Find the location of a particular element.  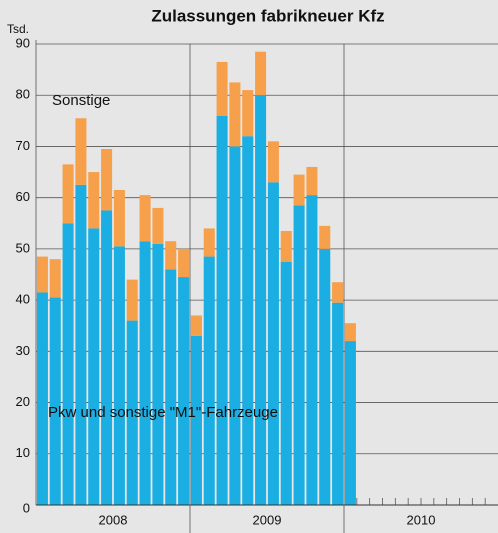

y-tick-label: 0 is located at coordinates (26, 507).